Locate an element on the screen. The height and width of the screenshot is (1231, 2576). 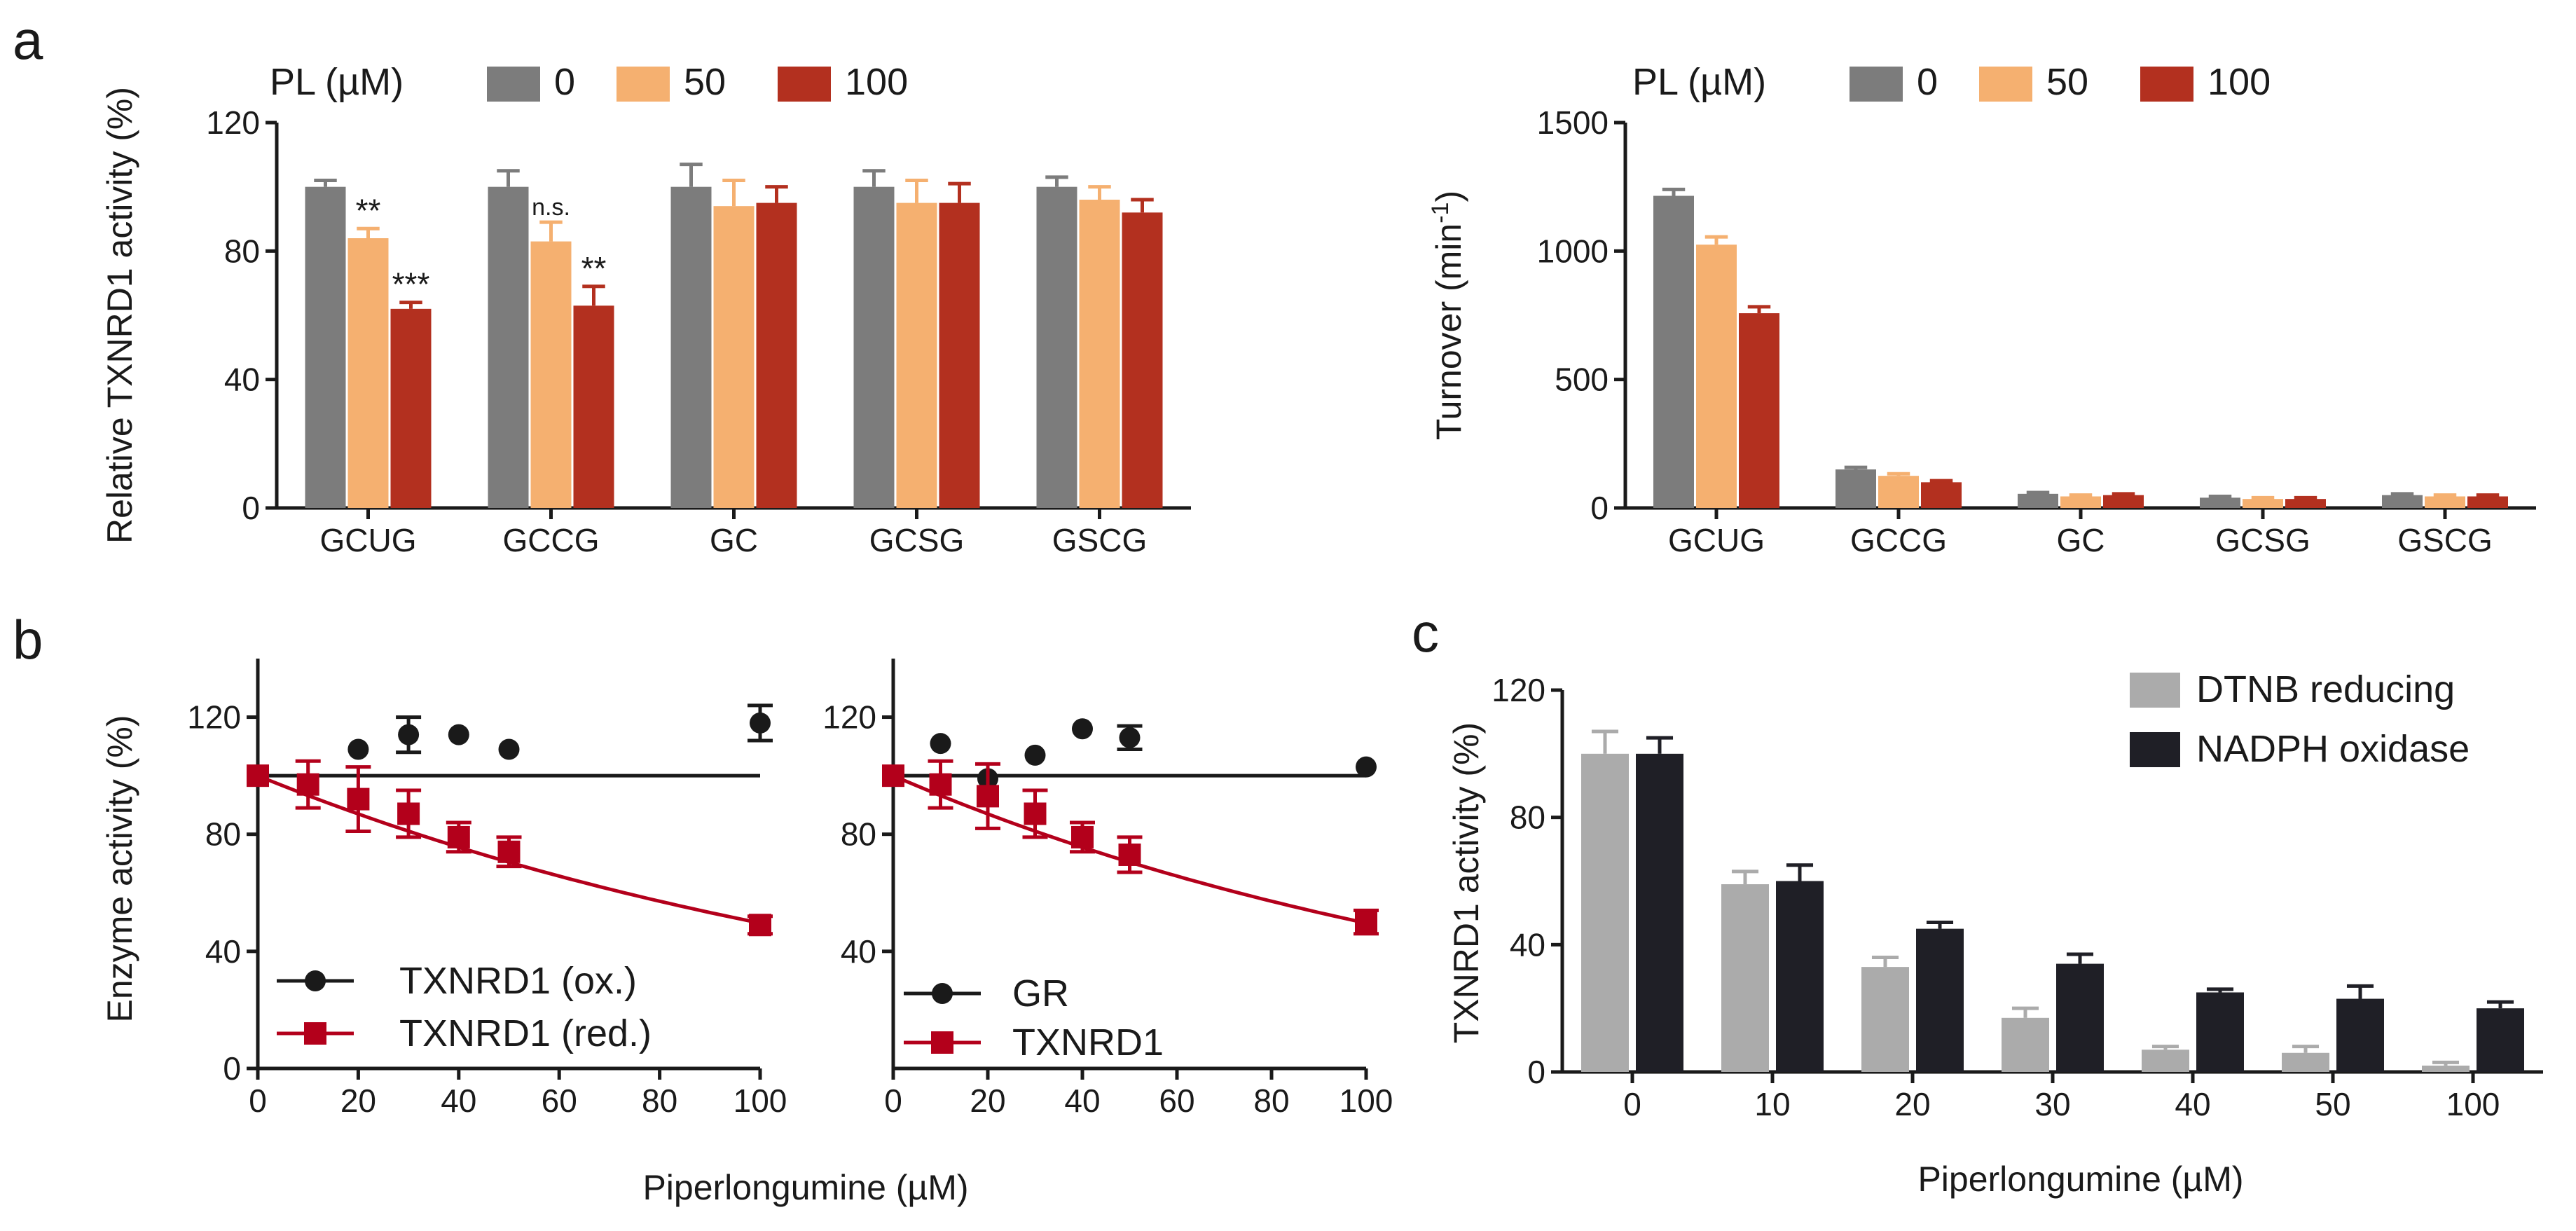
panel-label-c: c is located at coordinates (1425, 632).